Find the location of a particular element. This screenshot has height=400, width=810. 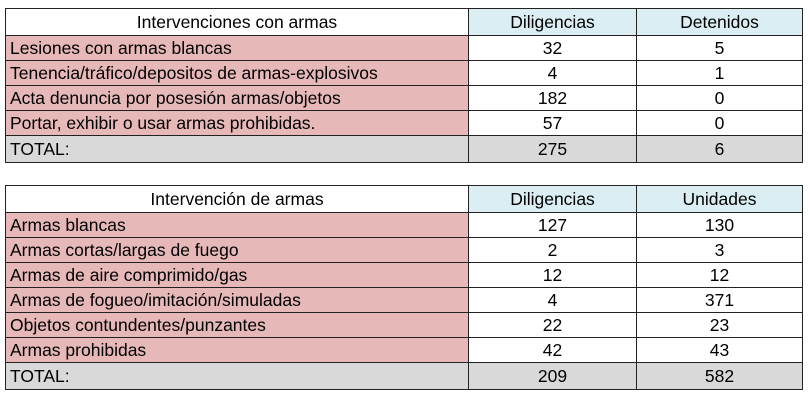

row-label: Portar, exhibir o usar armas prohibidas. is located at coordinates (237, 123).